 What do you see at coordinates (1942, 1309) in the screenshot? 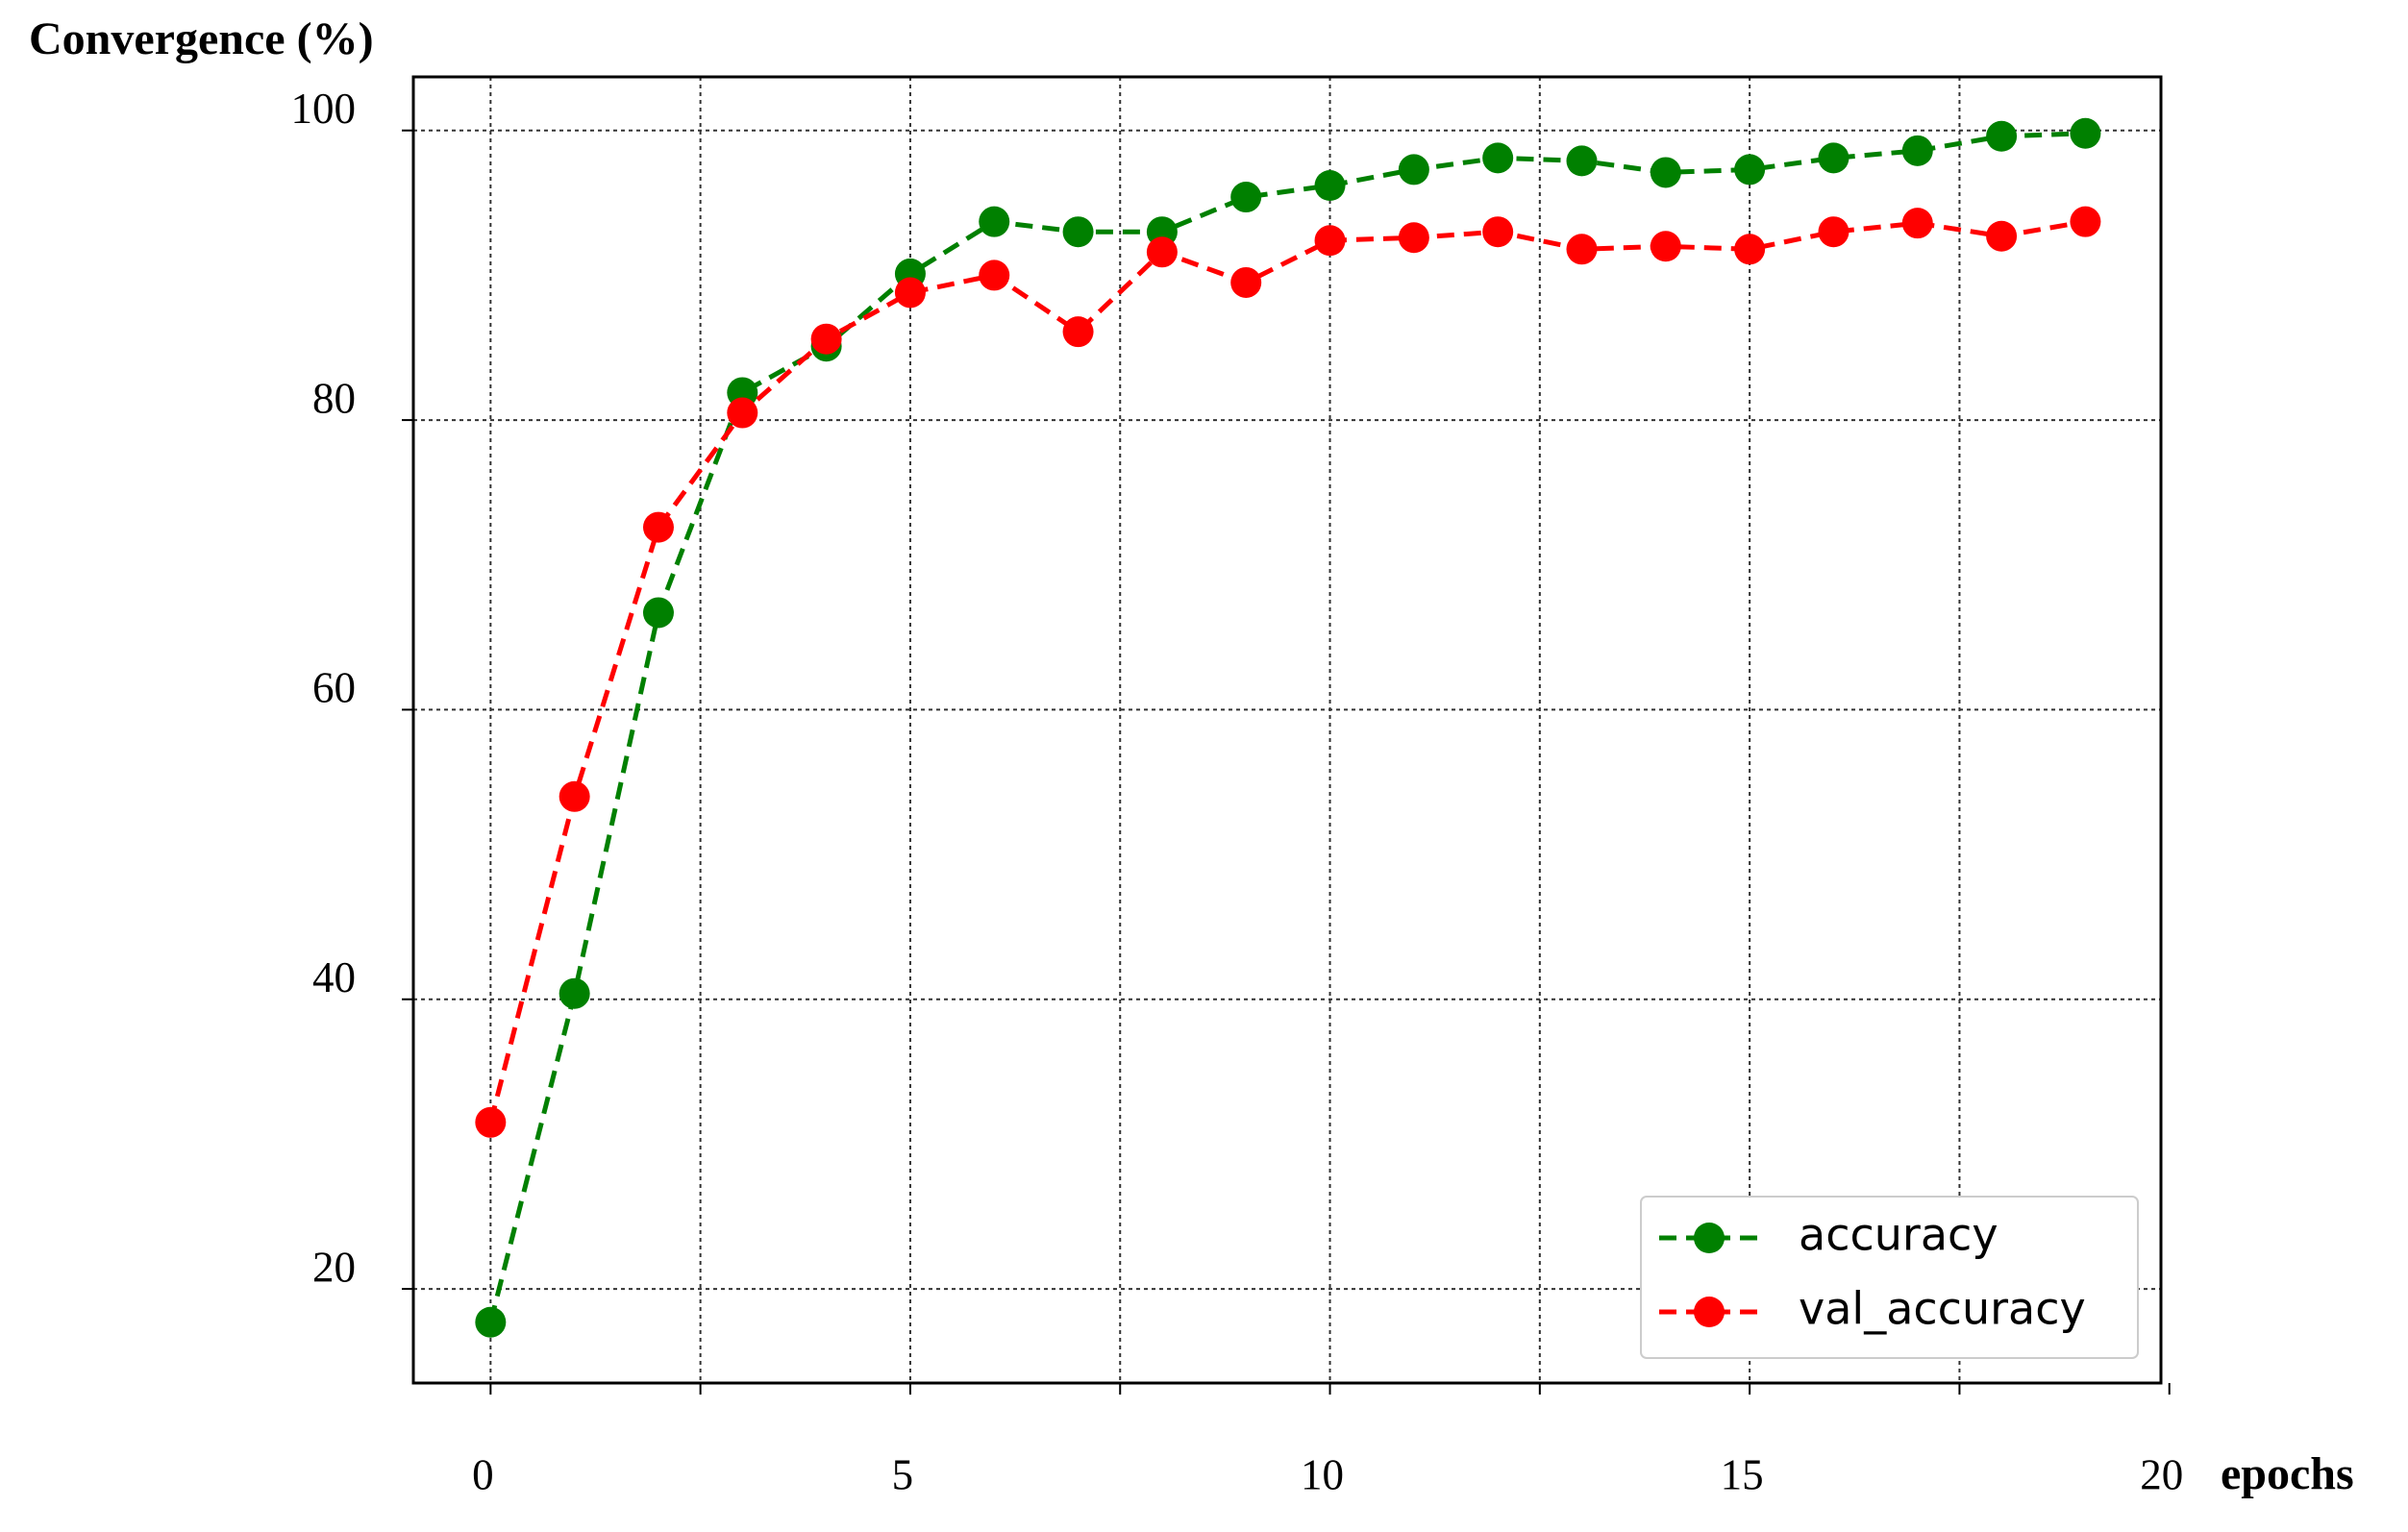
I see `legend-label: val_accuracy` at bounding box center [1942, 1309].